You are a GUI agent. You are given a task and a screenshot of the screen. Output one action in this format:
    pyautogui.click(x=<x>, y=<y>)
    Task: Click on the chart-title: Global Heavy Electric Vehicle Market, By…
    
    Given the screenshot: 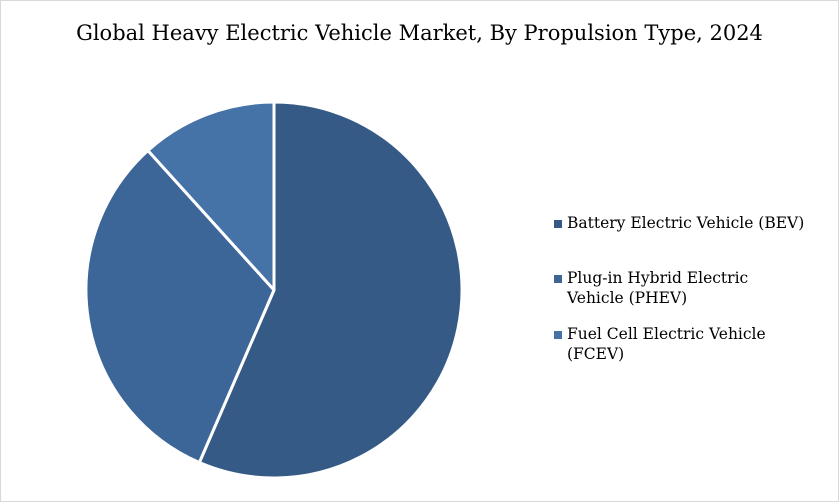 What is the action you would take?
    pyautogui.click(x=419, y=33)
    